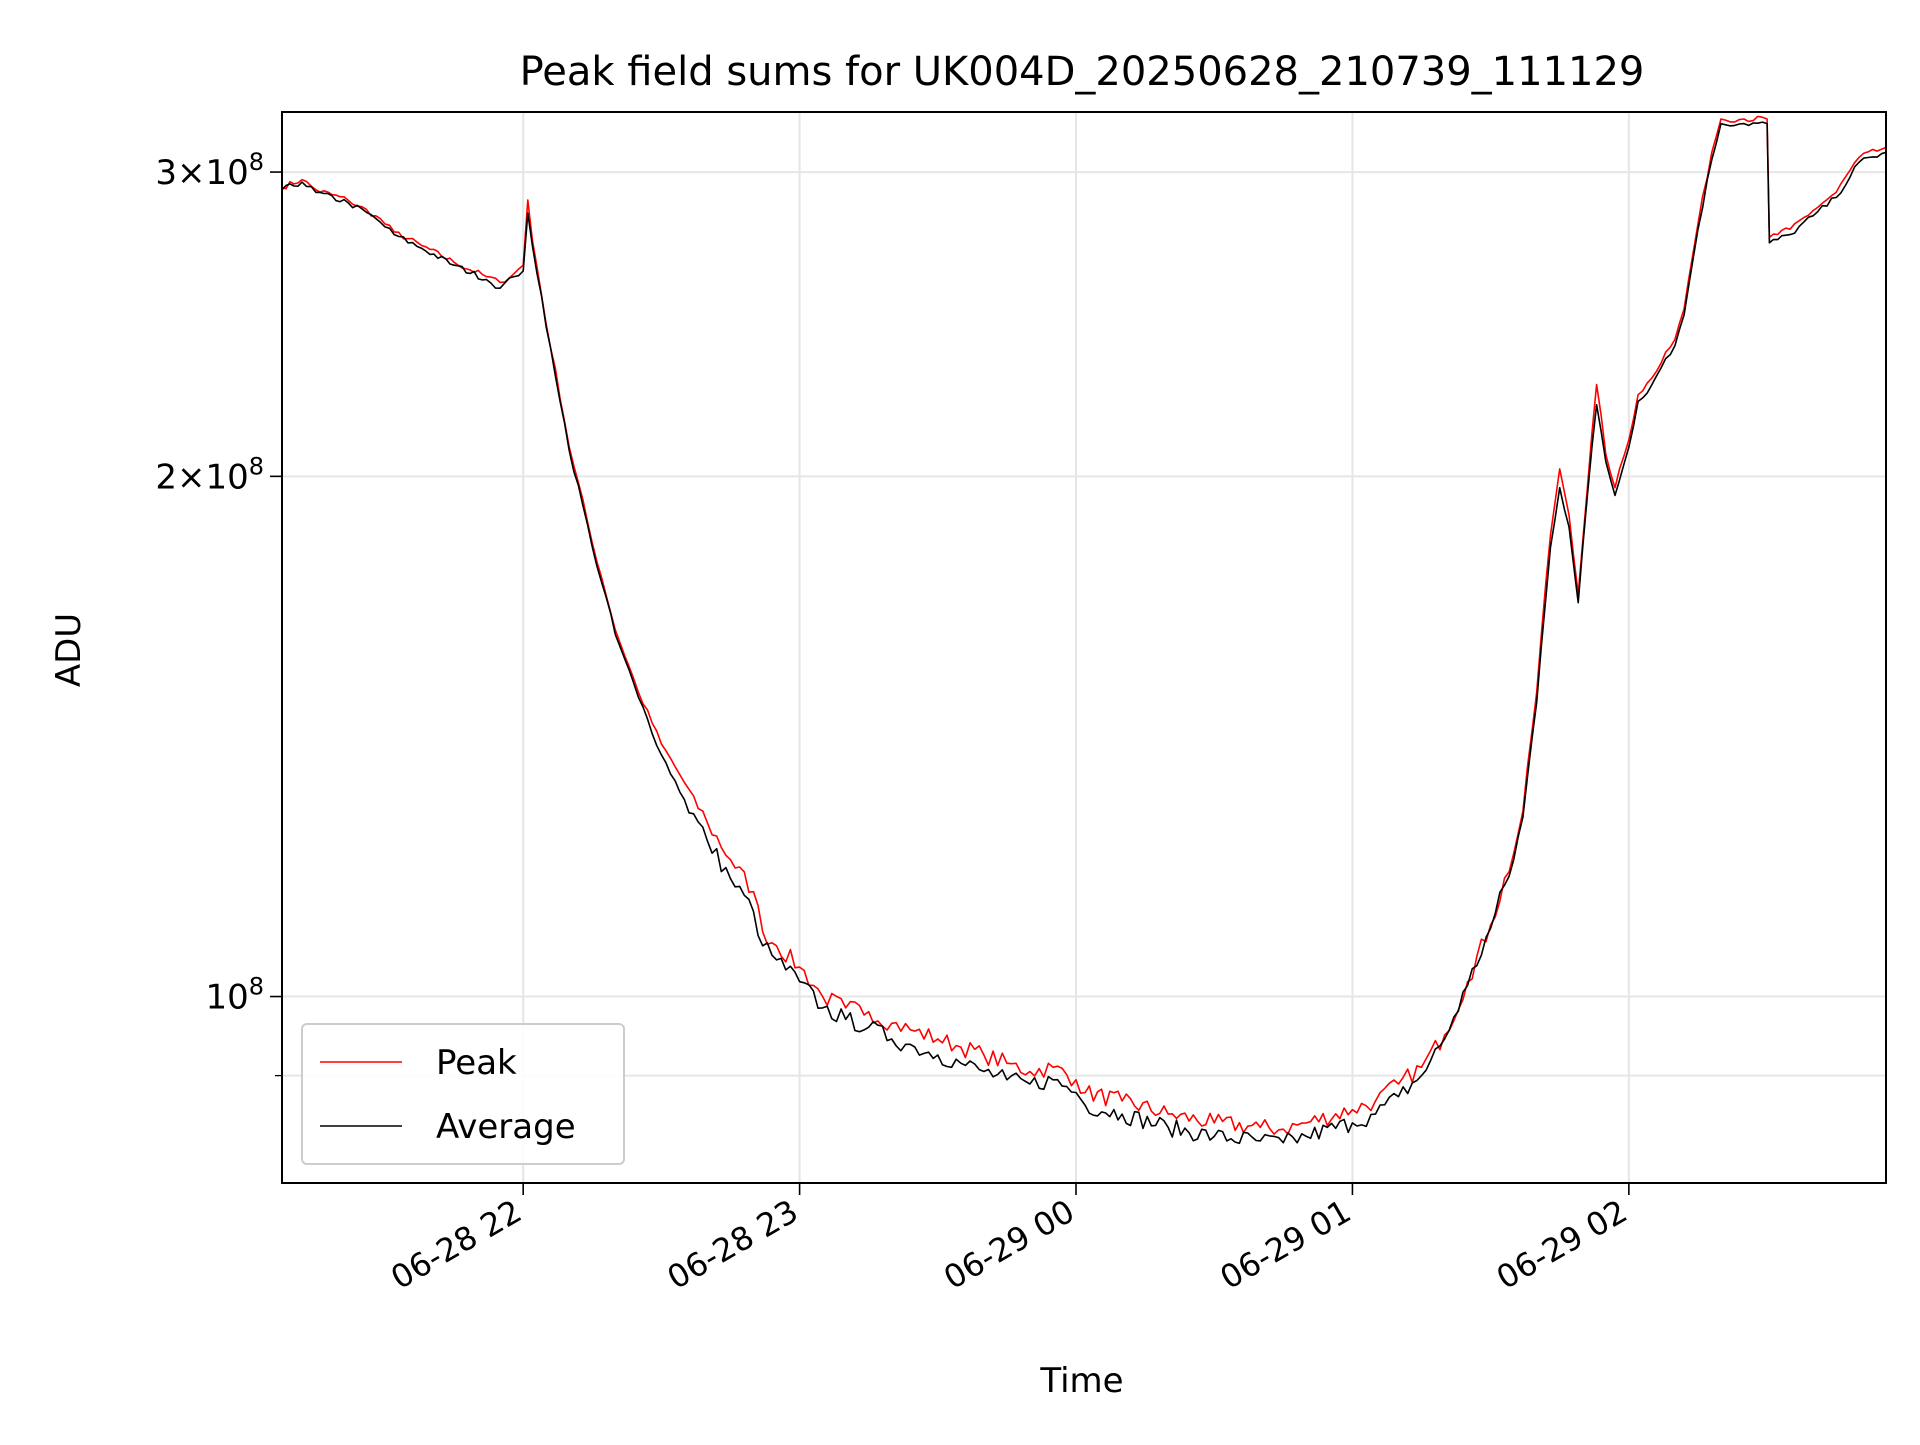  What do you see at coordinates (69, 650) in the screenshot?
I see `y-axis-label: ADU` at bounding box center [69, 650].